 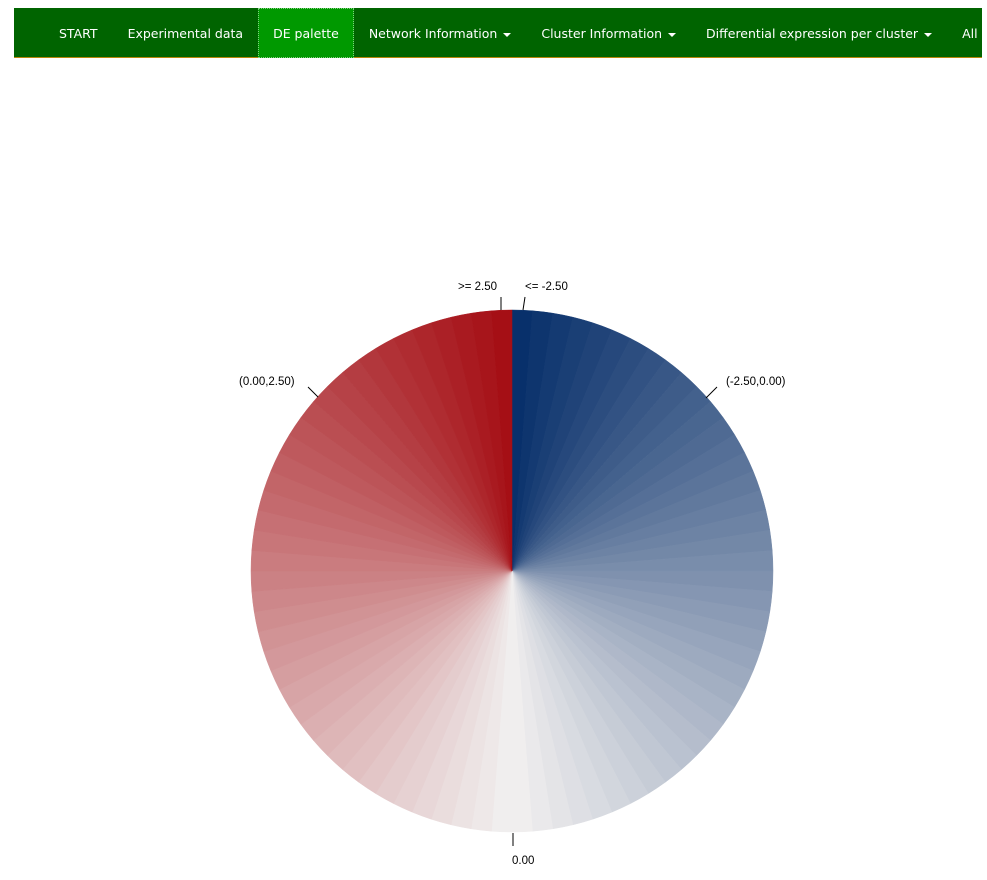 I want to click on nav-item-de-palette: DE palette, so click(x=306, y=33).